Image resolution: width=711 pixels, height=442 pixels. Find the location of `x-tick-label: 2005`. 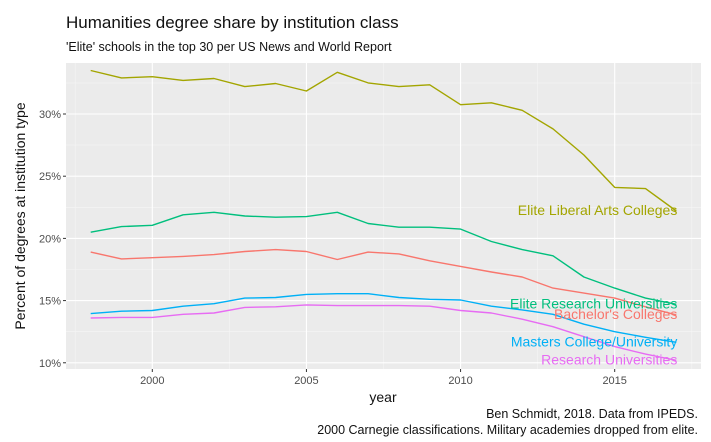

x-tick-label: 2005 is located at coordinates (306, 381).